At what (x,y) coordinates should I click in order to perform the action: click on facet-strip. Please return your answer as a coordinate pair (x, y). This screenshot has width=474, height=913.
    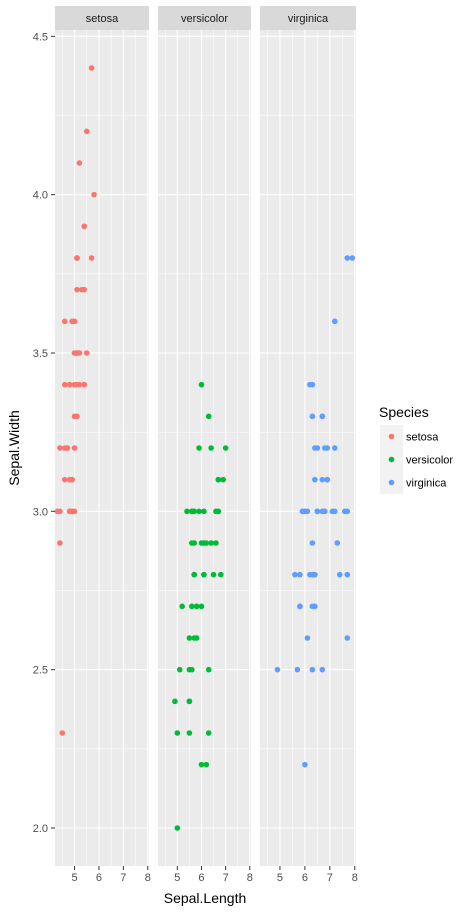
    Looking at the image, I should click on (204, 18).